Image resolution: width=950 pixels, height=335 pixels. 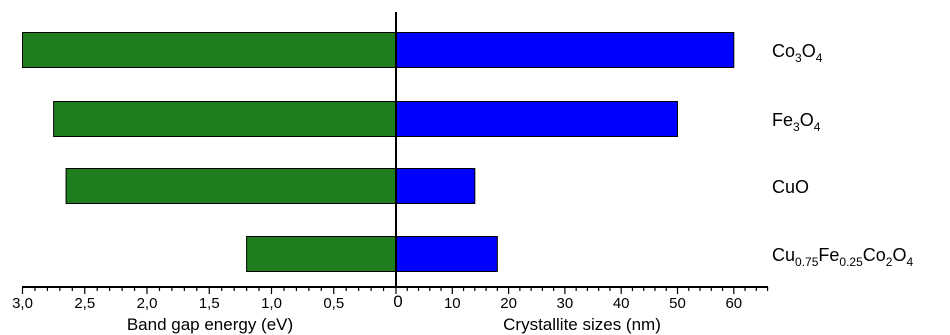 What do you see at coordinates (209, 303) in the screenshot?
I see `left-tick-label: 1,5` at bounding box center [209, 303].